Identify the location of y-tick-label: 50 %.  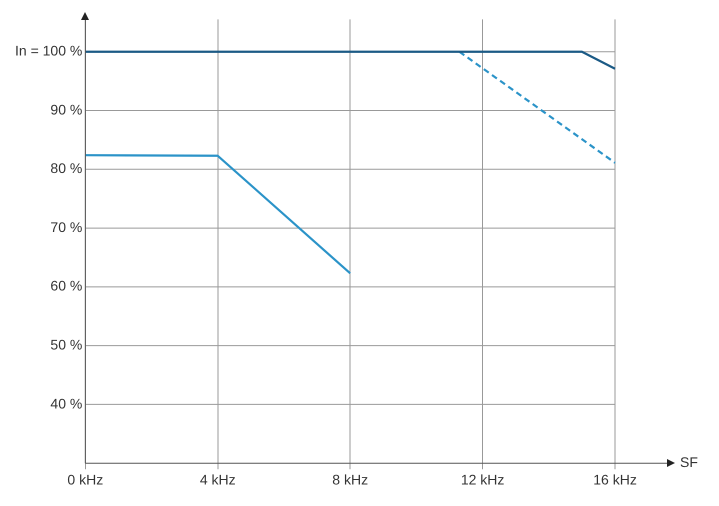
(66, 344).